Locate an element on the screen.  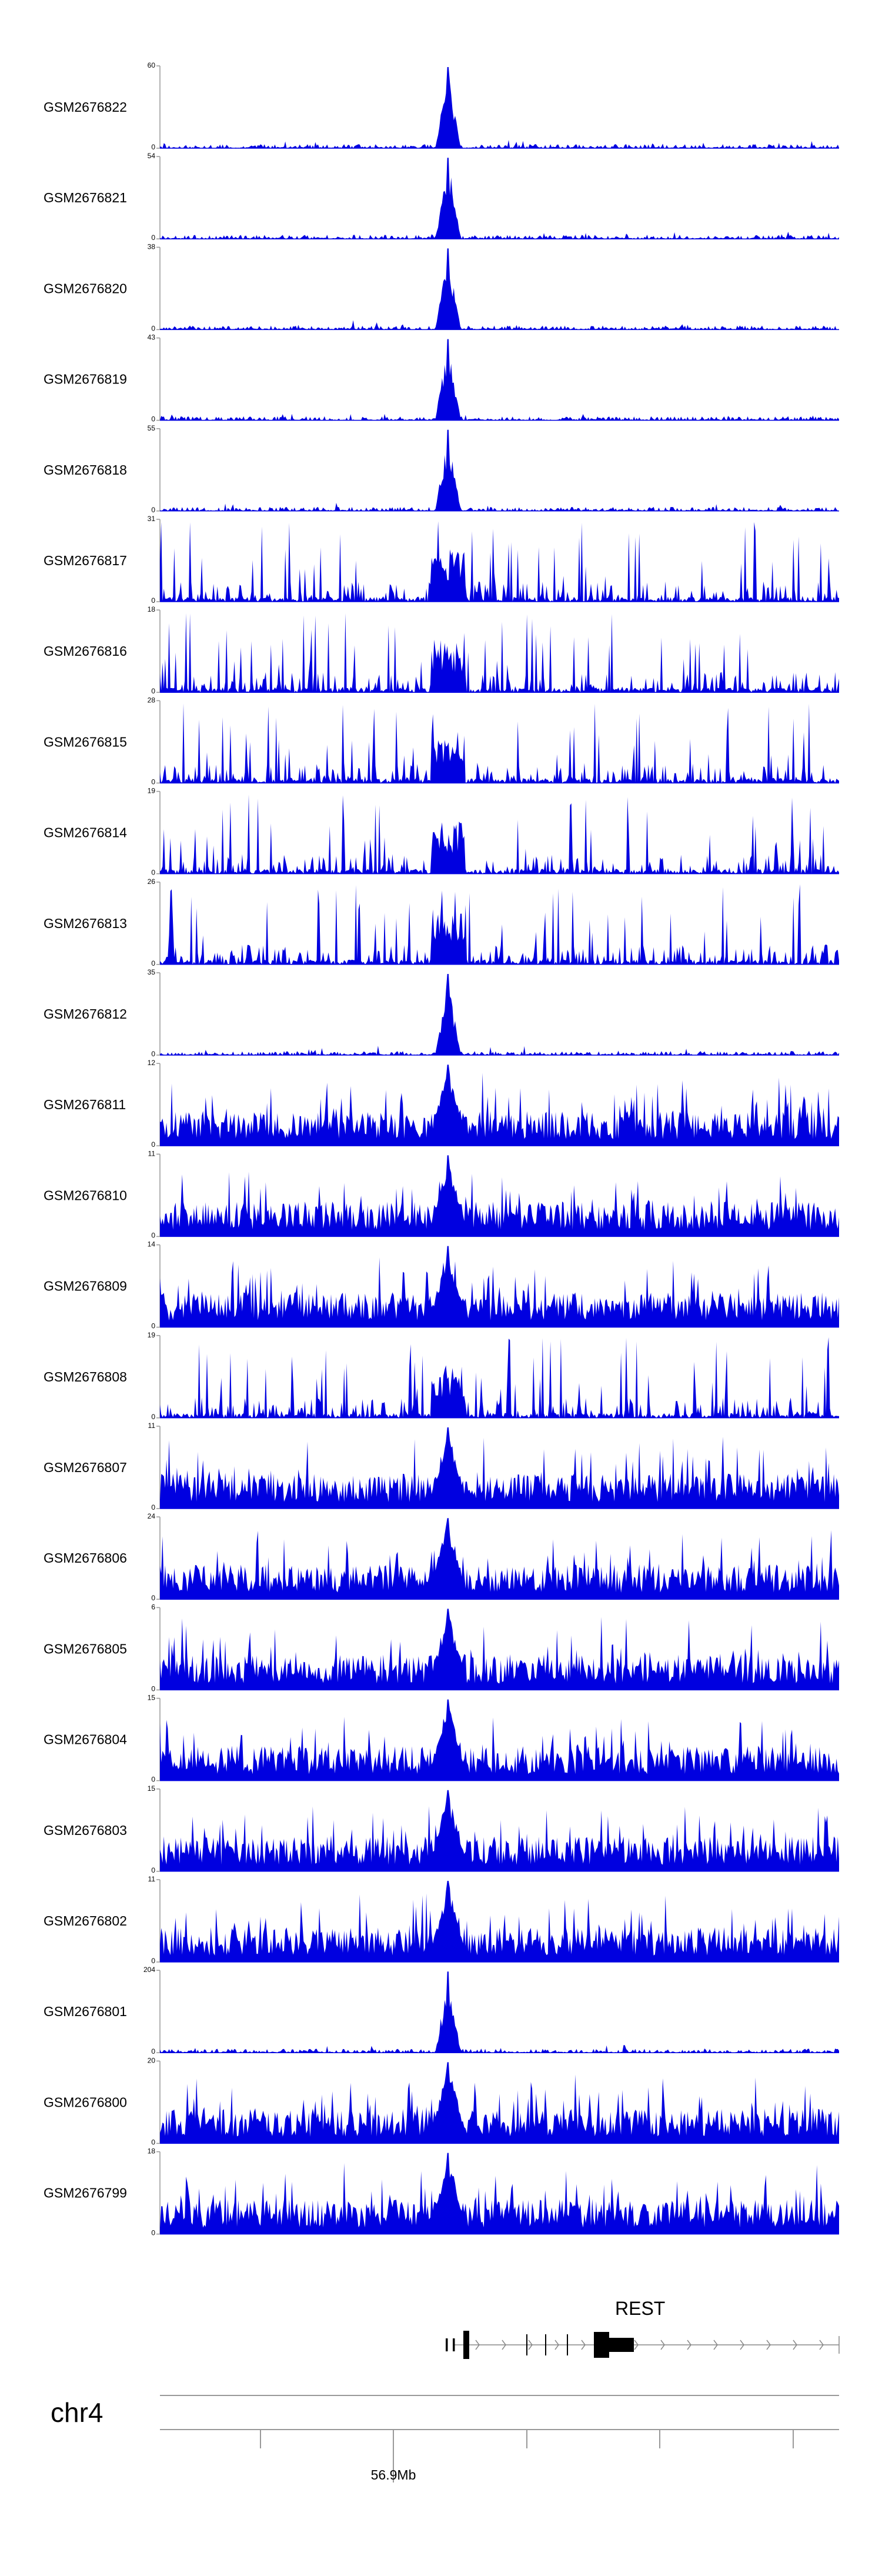
y-max-label: 31 is located at coordinates (152, 519).